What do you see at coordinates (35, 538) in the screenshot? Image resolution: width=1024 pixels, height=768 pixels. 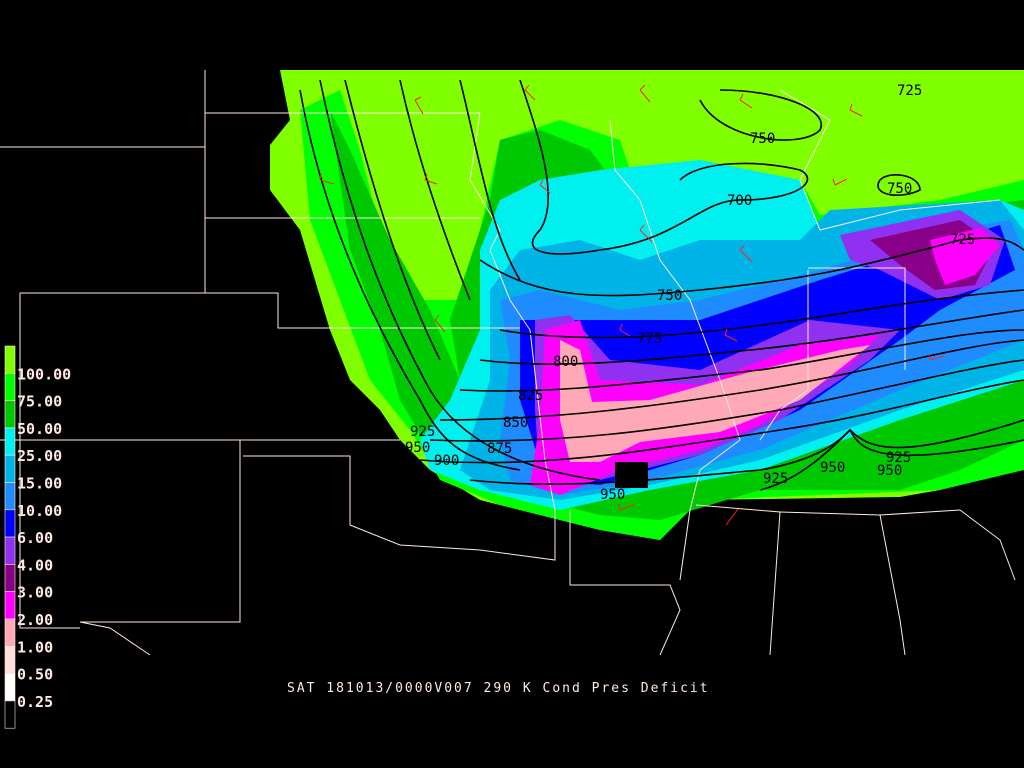 I see `legend-label: 6.00` at bounding box center [35, 538].